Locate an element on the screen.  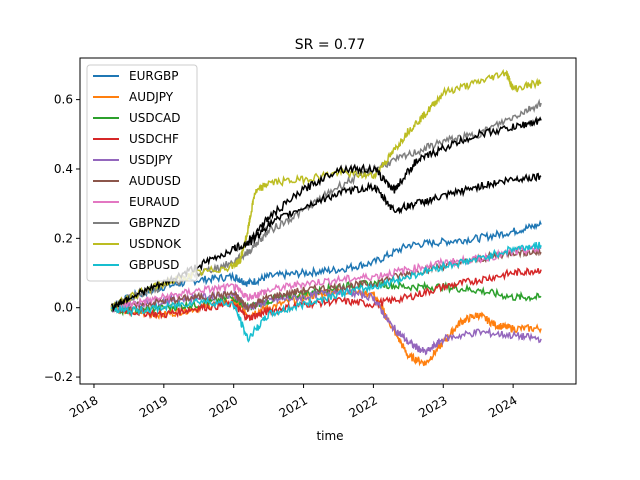
legend-entry-label: USDCHF is located at coordinates (154, 139).